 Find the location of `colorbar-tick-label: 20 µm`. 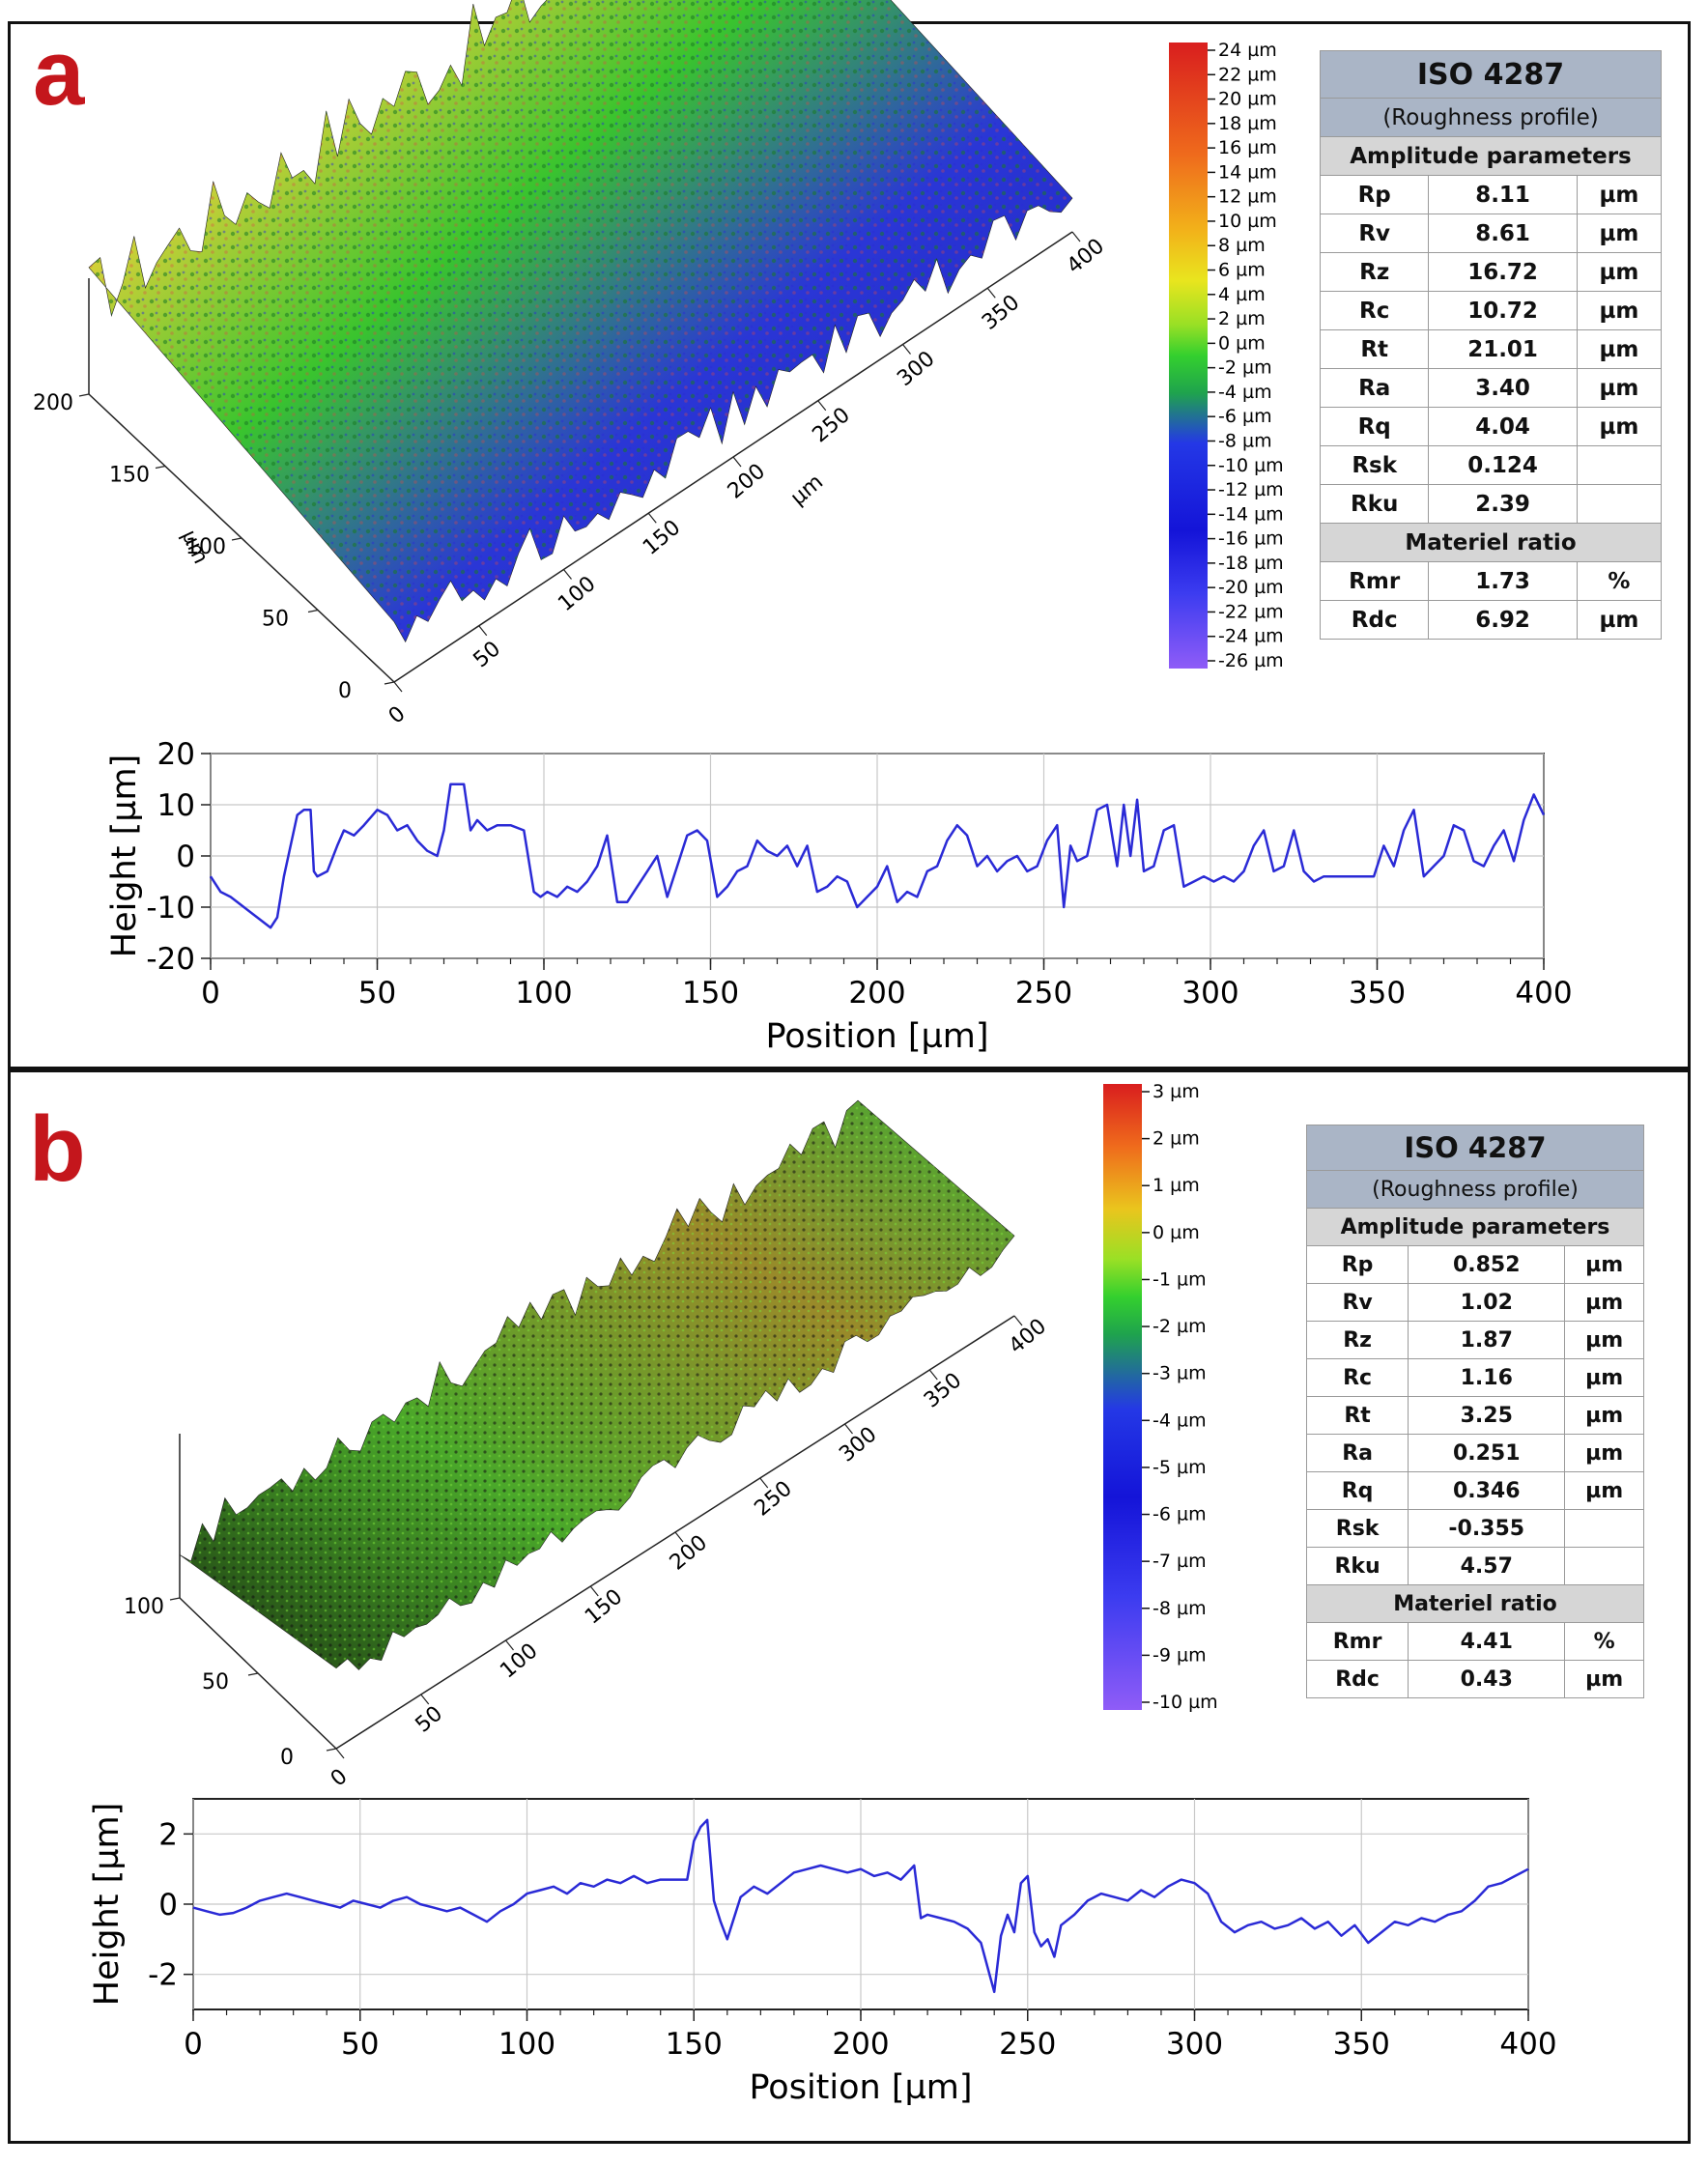

colorbar-tick-label: 20 µm is located at coordinates (1248, 99).